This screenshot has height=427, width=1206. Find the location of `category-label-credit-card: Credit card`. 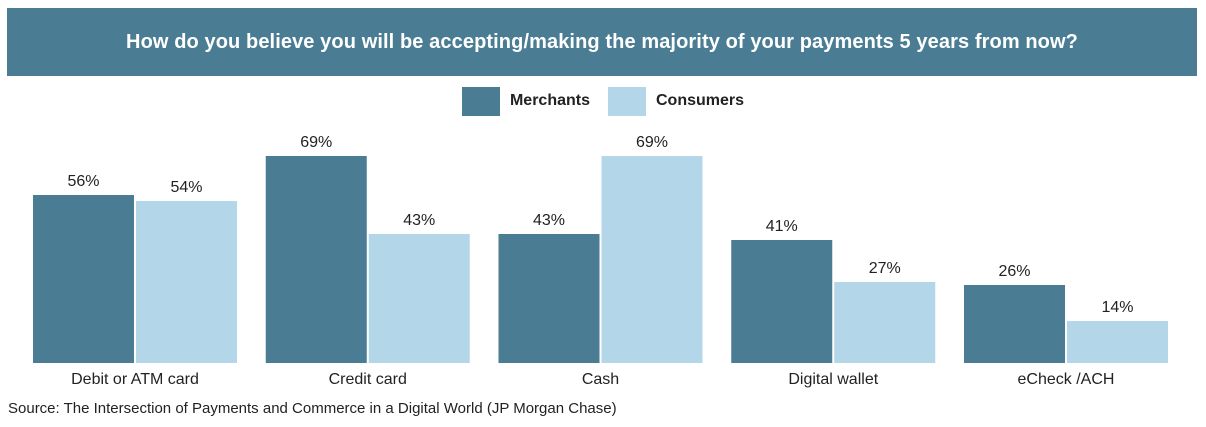

category-label-credit-card: Credit card is located at coordinates (368, 379).